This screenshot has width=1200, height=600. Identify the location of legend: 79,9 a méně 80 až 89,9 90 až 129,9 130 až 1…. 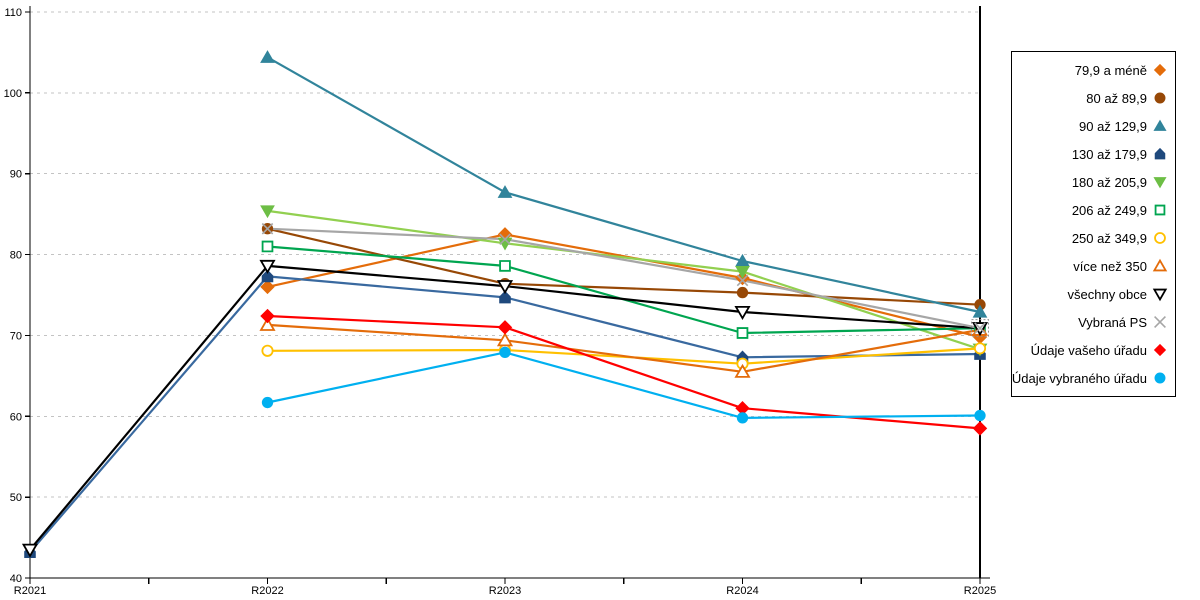
(1093, 224).